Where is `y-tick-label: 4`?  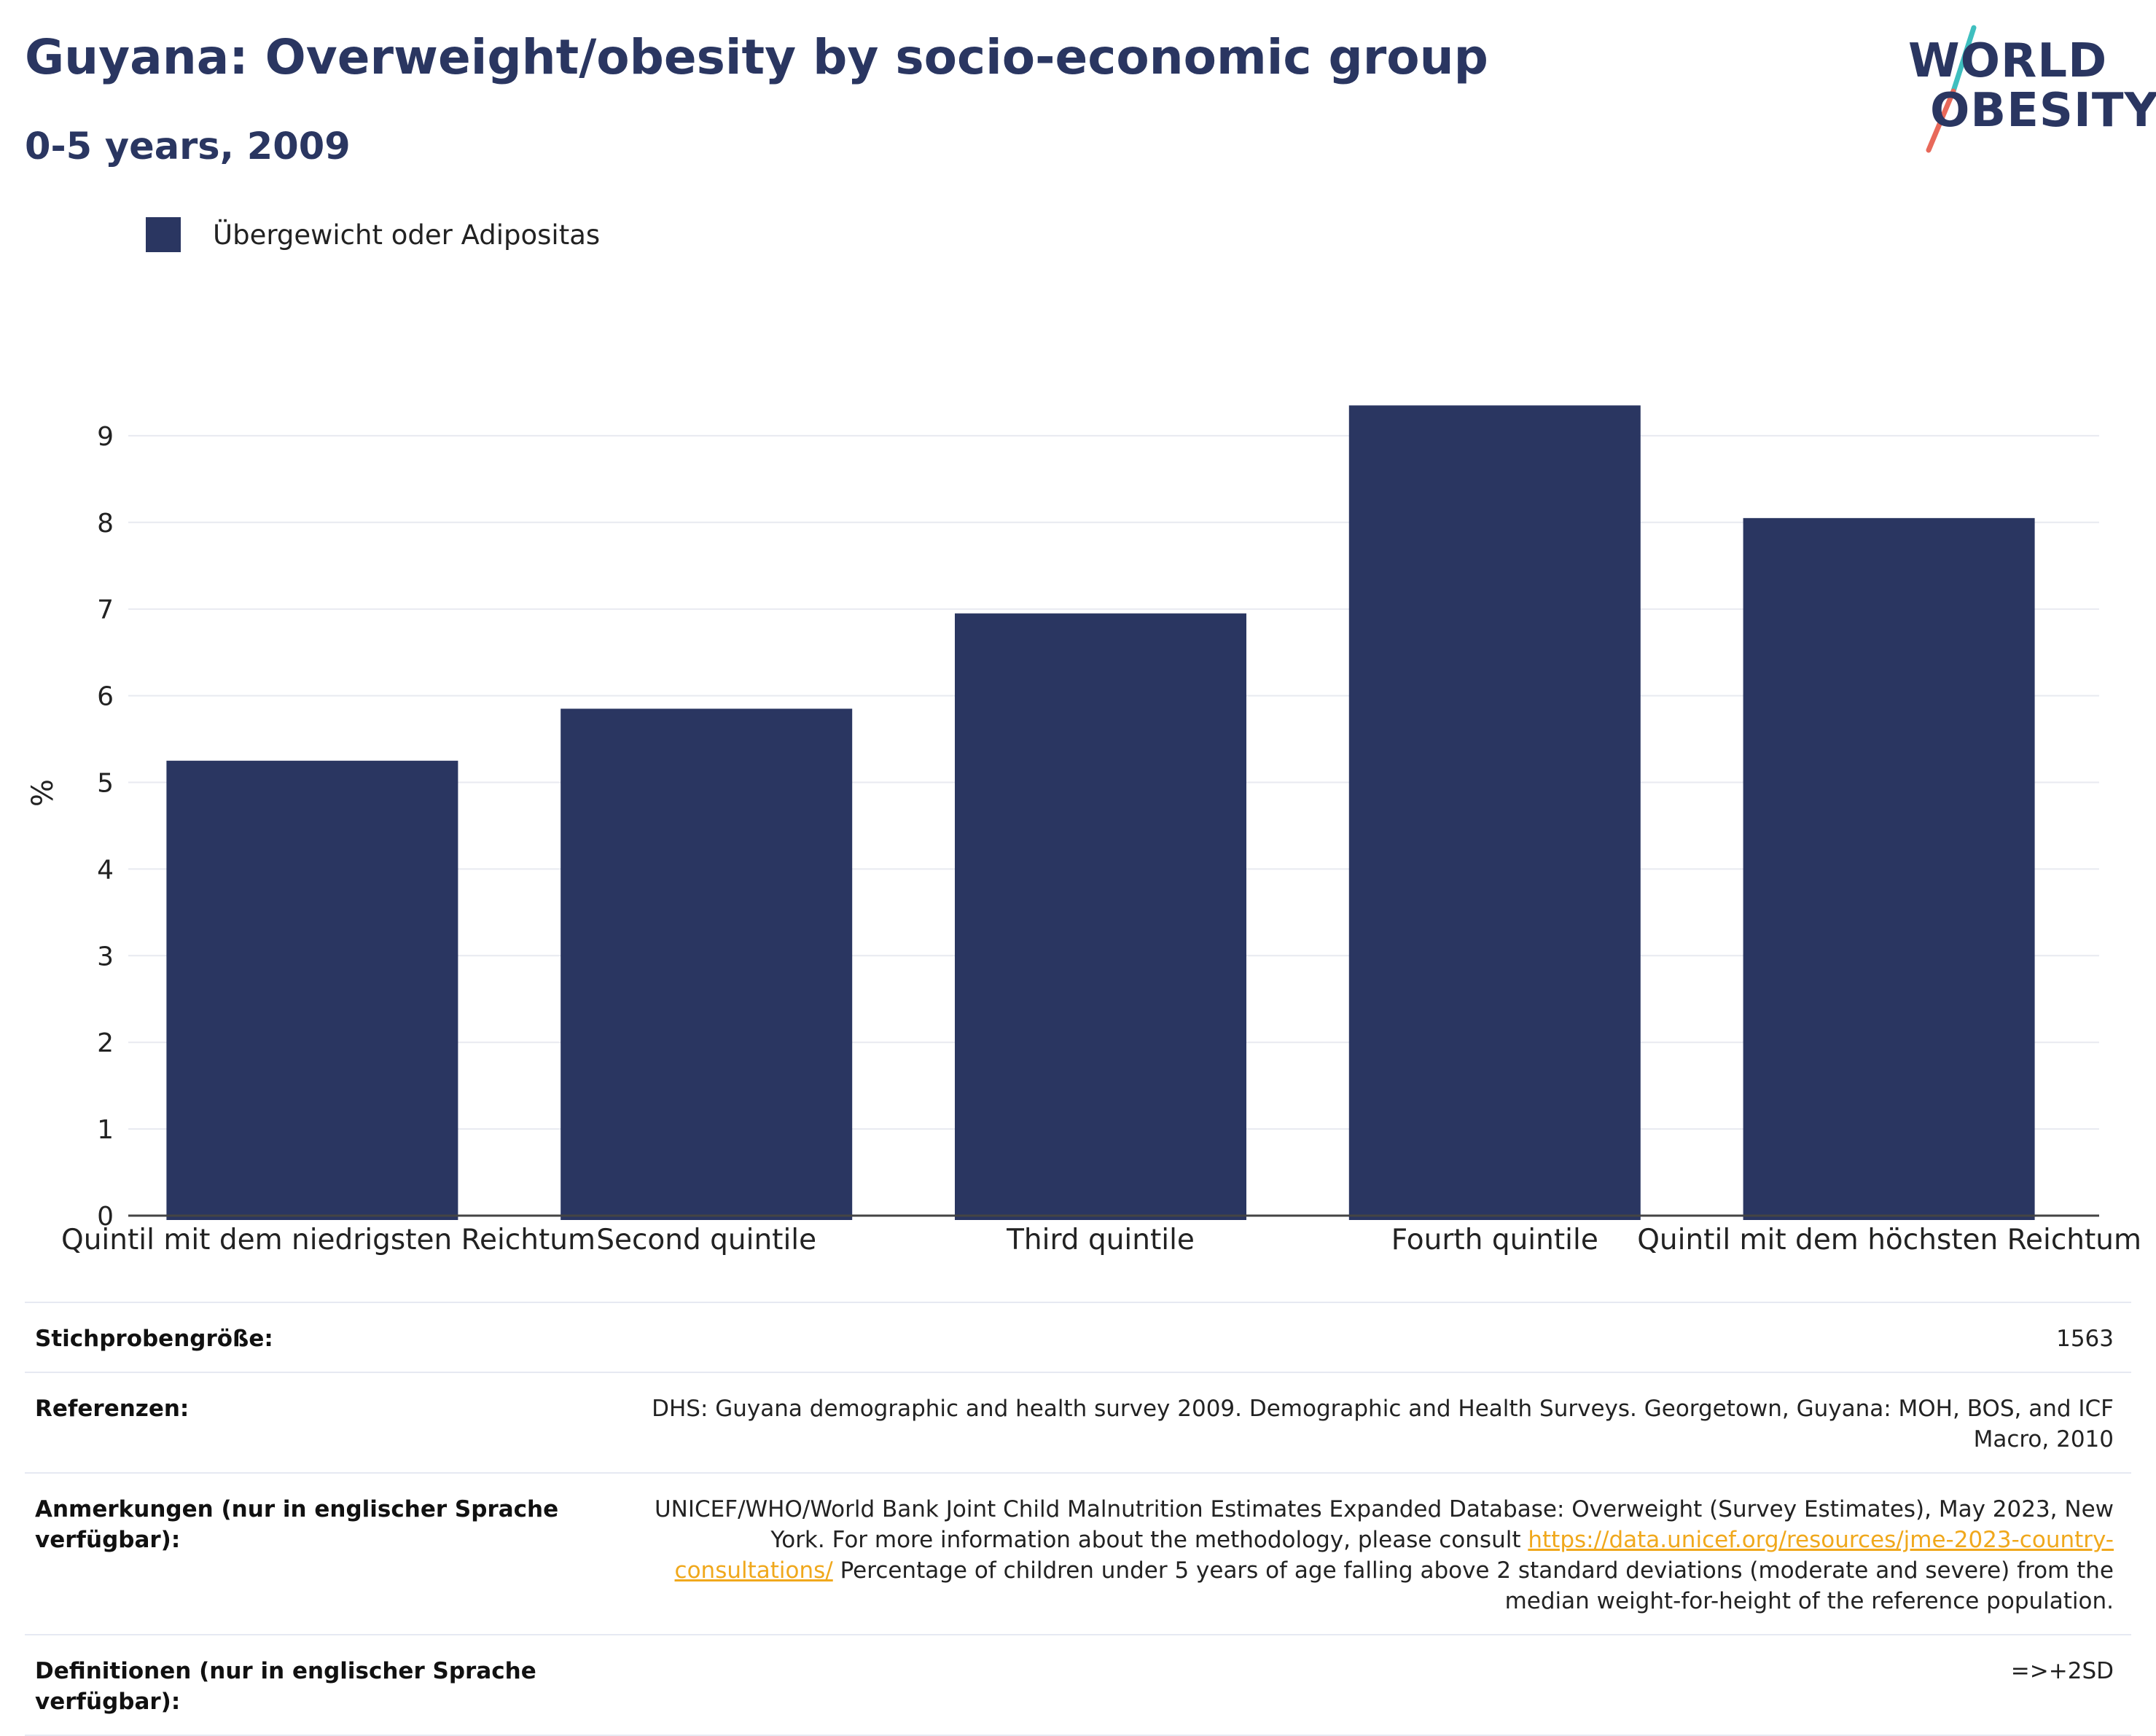 y-tick-label: 4 is located at coordinates (105, 870).